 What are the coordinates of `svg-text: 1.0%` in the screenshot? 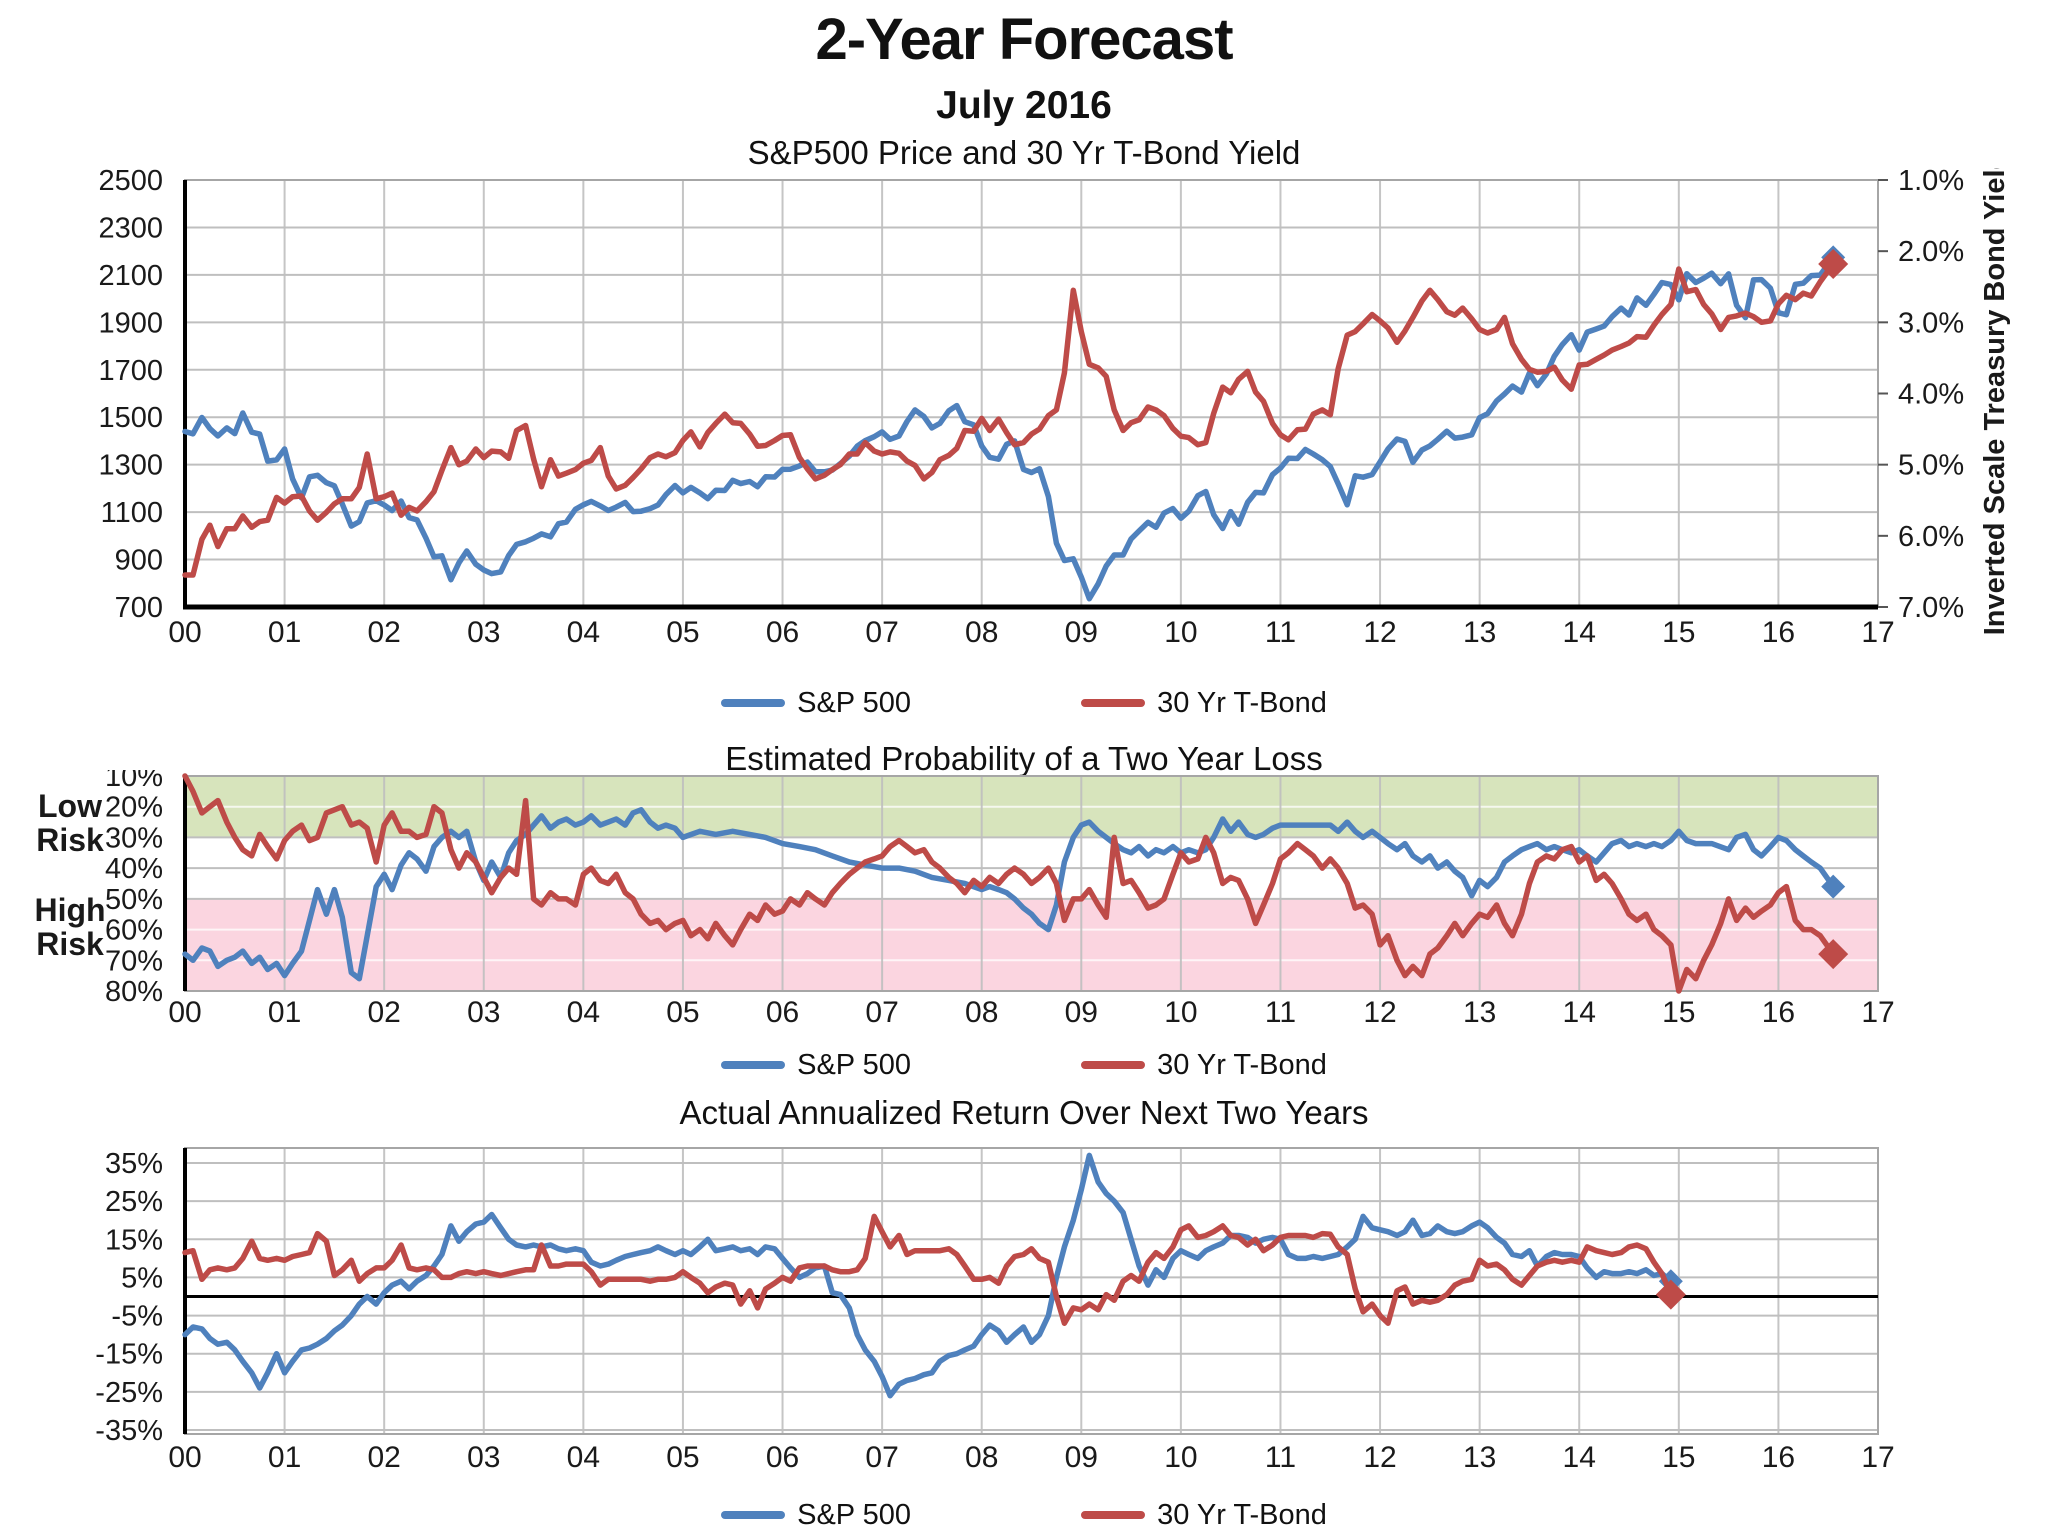 It's located at (1931, 182).